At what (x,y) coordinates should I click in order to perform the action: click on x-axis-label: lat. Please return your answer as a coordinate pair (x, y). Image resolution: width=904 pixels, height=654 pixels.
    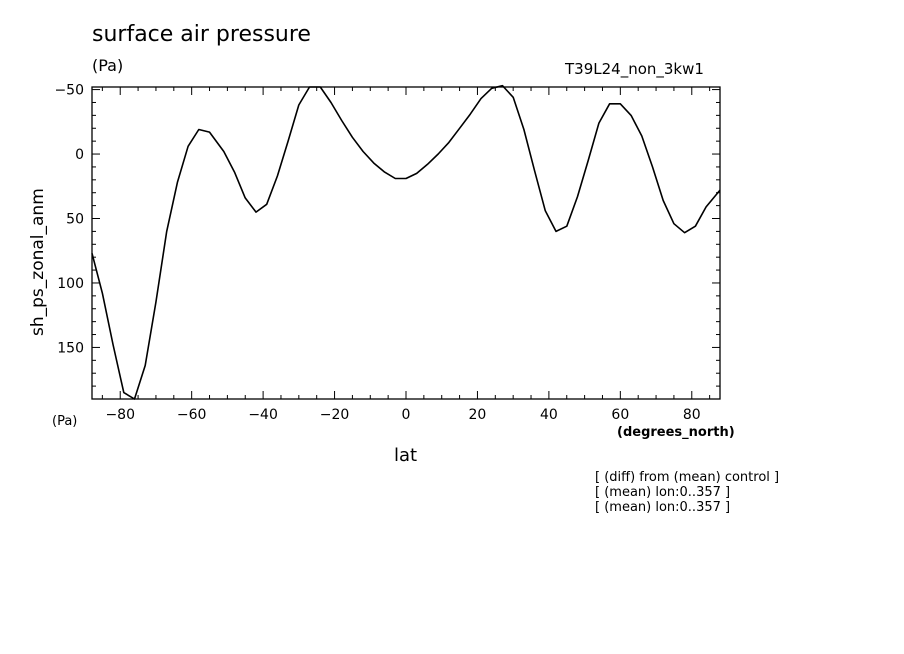
    Looking at the image, I should click on (406, 455).